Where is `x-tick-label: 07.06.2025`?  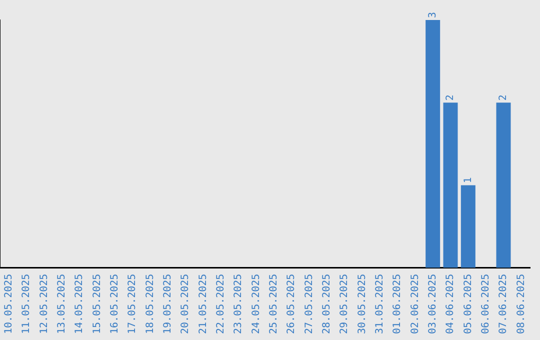
x-tick-label: 07.06.2025 is located at coordinates (504, 304).